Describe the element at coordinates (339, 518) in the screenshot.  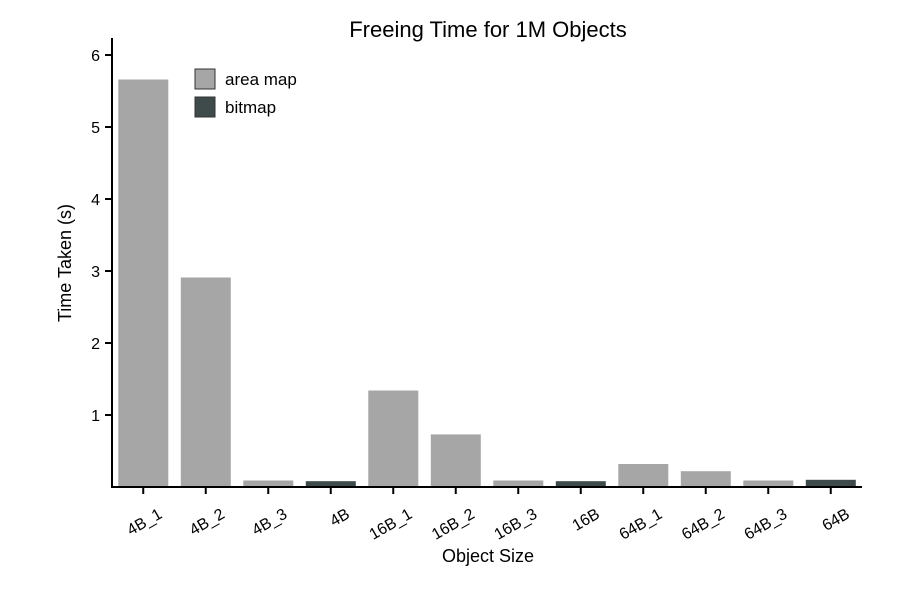
I see `x-tick-label: 4B` at that location.